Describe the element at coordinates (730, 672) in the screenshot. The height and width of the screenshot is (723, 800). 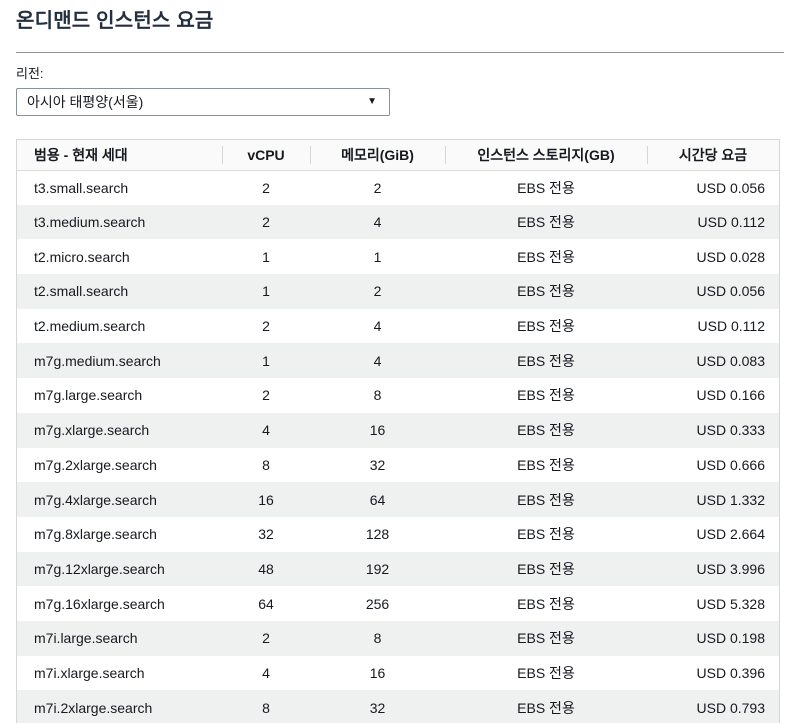
I see `price-cell: USD 0.396` at that location.